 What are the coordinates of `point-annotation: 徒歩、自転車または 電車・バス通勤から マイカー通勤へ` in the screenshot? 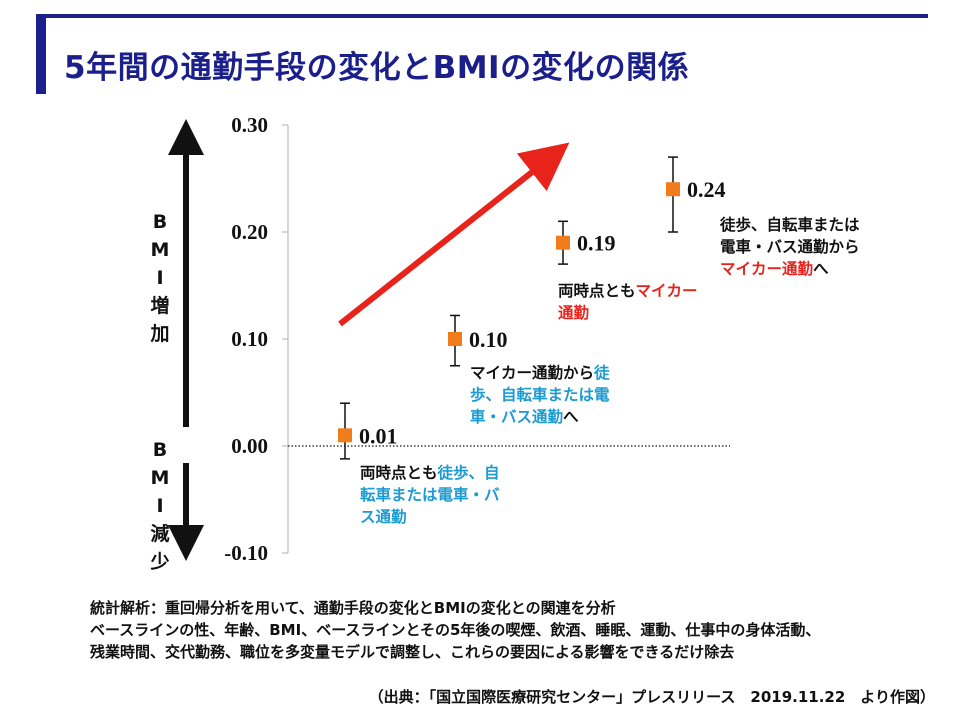 It's located at (790, 247).